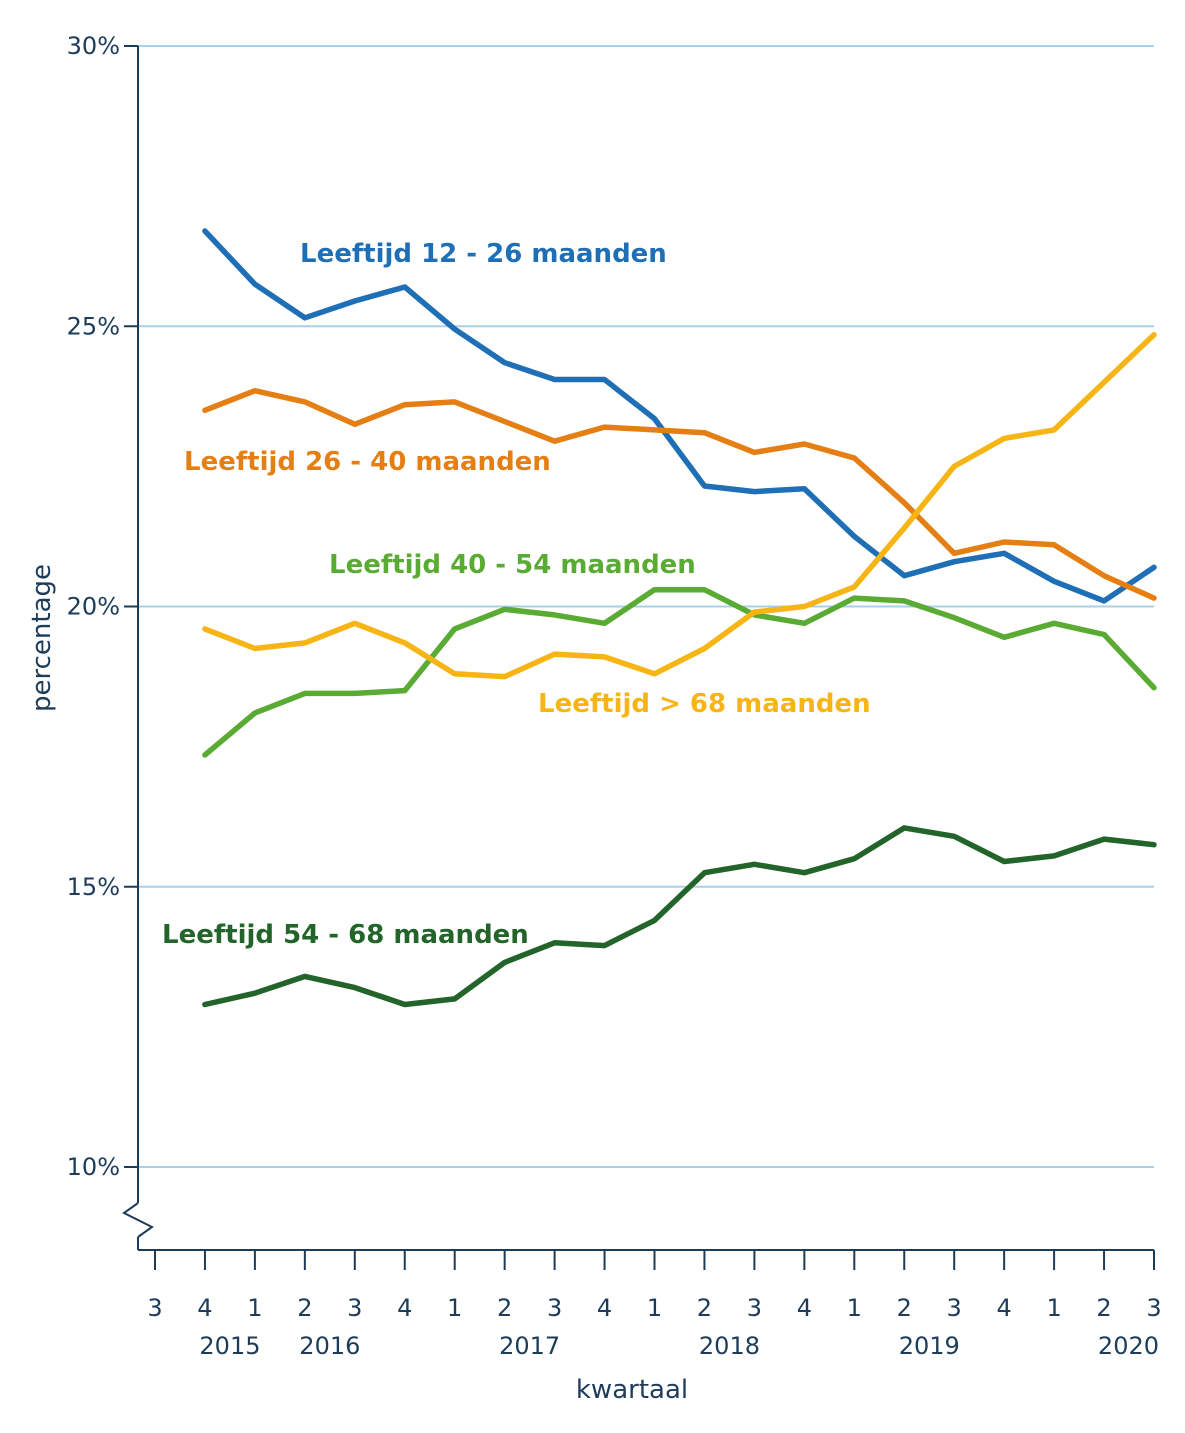 The image size is (1185, 1433). I want to click on y-tick-label: 15%, so click(93, 887).